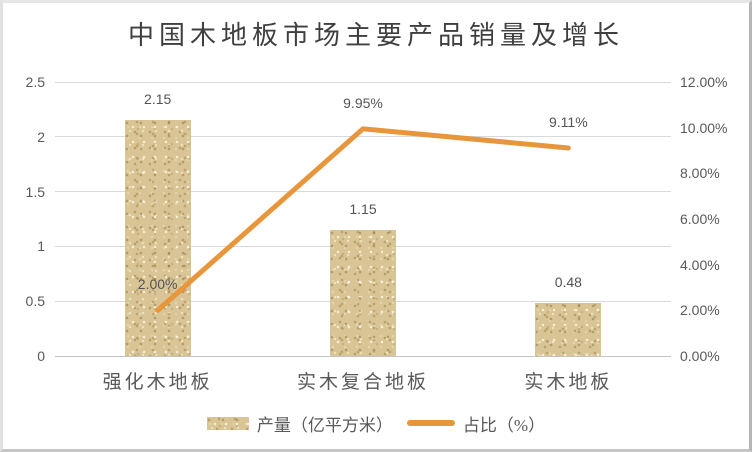 This screenshot has width=752, height=452. Describe the element at coordinates (700, 173) in the screenshot. I see `y-axis-right-tick-label: 8.00%` at that location.